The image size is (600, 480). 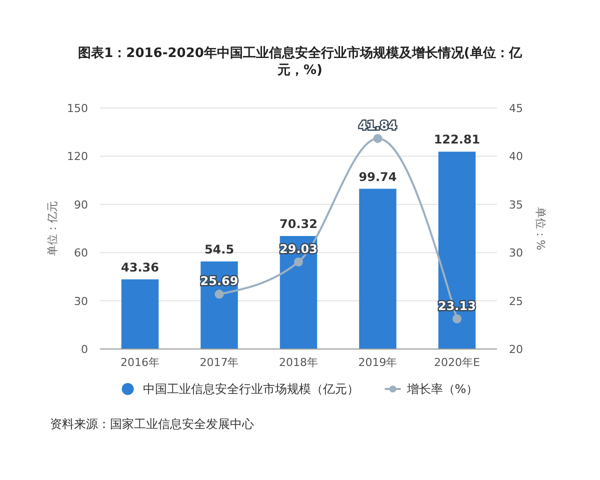 I want to click on x-tick-label: 2016年, so click(x=140, y=362).